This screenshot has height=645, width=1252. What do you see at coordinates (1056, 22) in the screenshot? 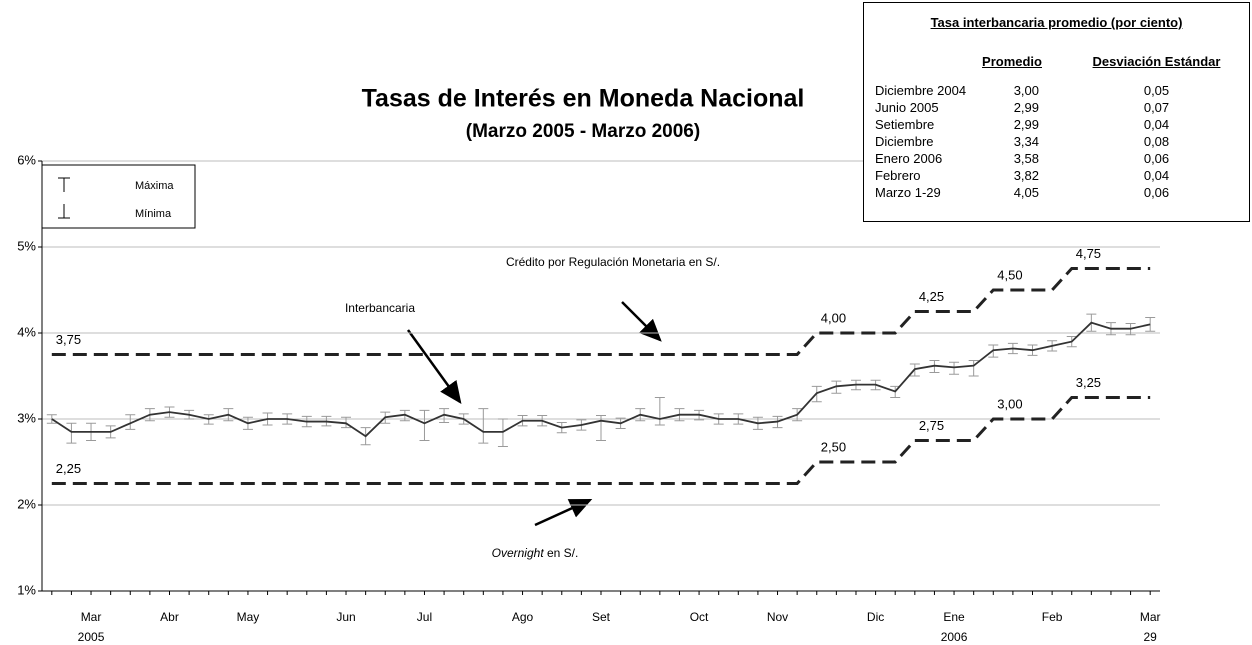
I see `table-title: Tasa interbancaria promedio (por ciento)` at bounding box center [1056, 22].